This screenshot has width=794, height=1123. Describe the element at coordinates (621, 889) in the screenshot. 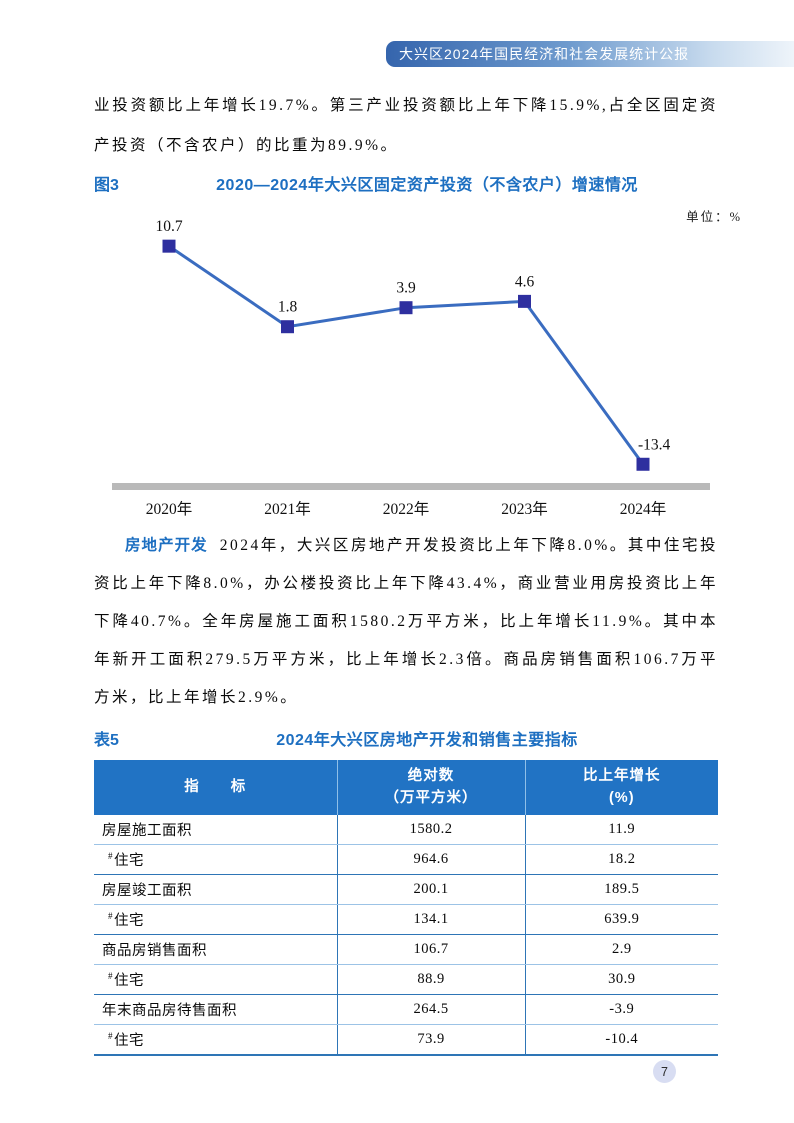

I see `growth-value-cell: 189.5` at that location.